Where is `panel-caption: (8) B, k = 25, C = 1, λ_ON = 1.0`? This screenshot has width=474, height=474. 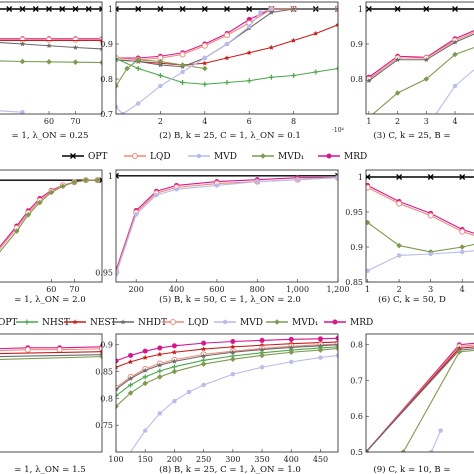 panel-caption: (8) B, k = 25, C = 1, λ_ON = 1.0 is located at coordinates (230, 469).